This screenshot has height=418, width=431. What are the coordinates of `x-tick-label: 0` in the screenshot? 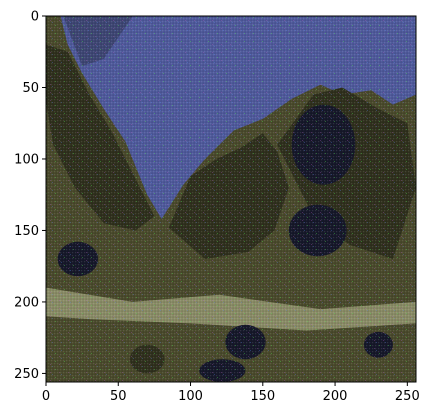 It's located at (46, 396).